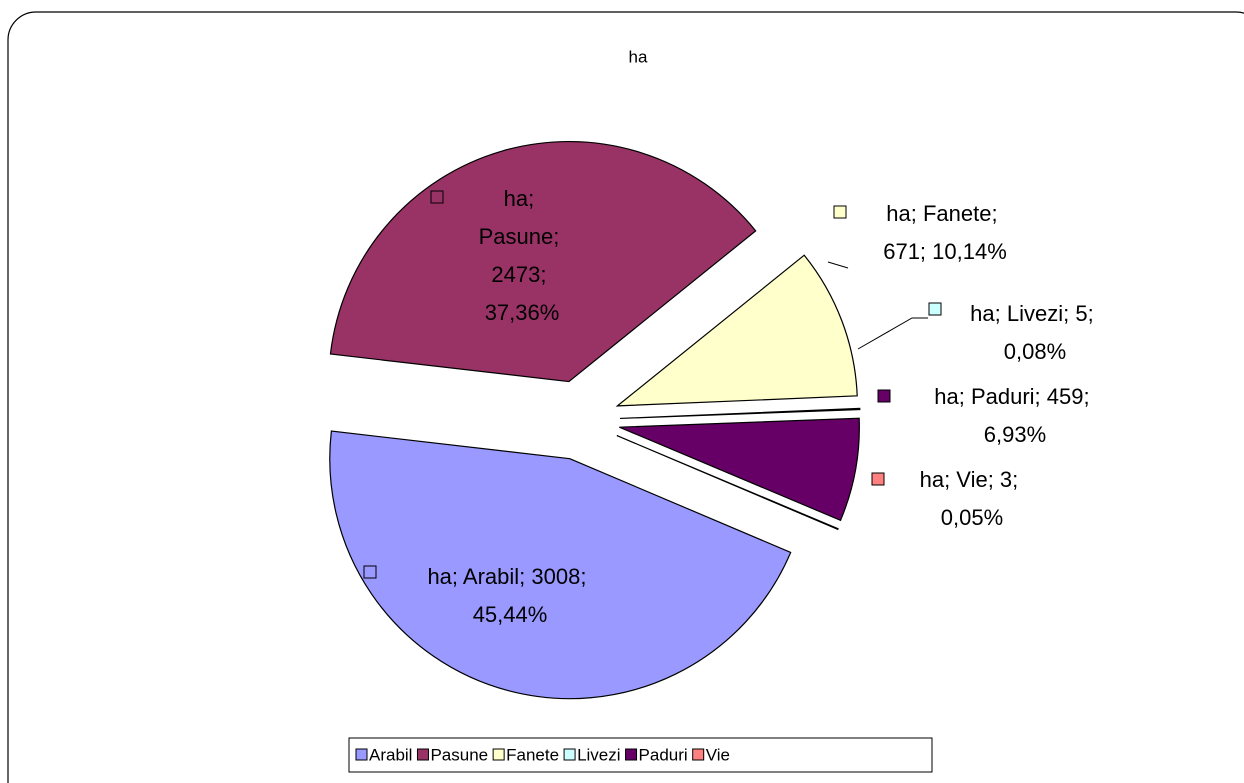 The height and width of the screenshot is (783, 1244). What do you see at coordinates (972, 517) in the screenshot?
I see `data-label-line: 0,05%` at bounding box center [972, 517].